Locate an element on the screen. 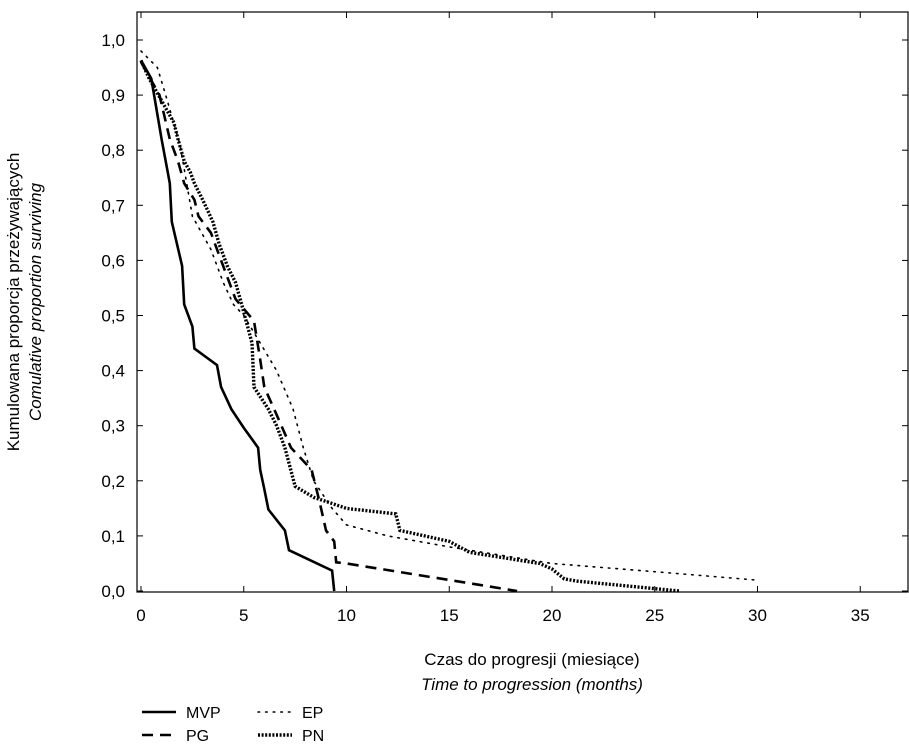 The height and width of the screenshot is (750, 909). x-tick-label: 5 is located at coordinates (243, 615).